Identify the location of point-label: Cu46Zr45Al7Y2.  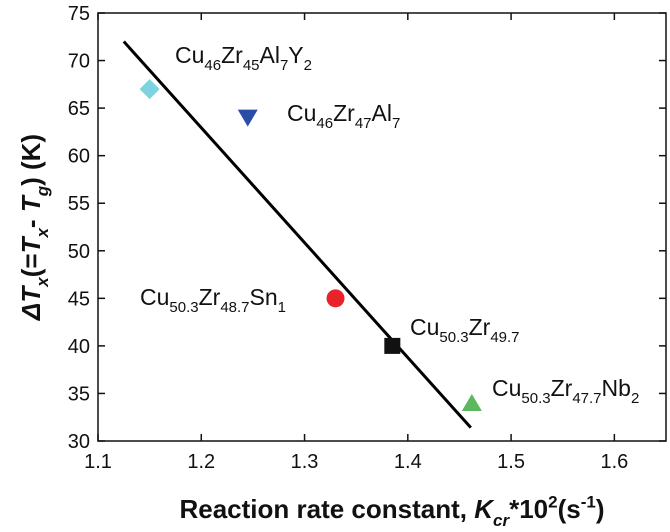
(243, 58).